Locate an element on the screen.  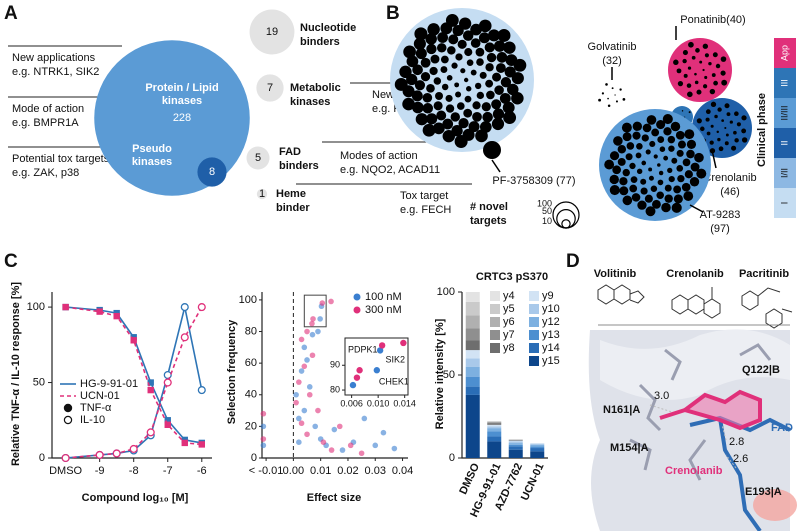
x-tick-label: -7 is located at coordinates (168, 471).